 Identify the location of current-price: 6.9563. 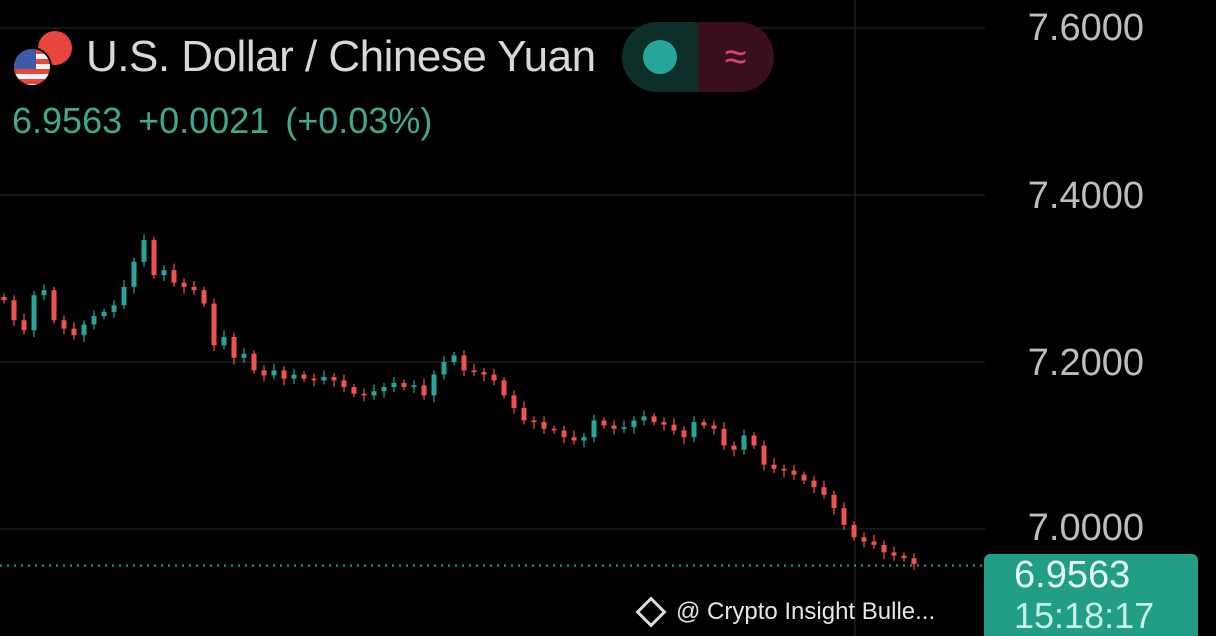
(1072, 575).